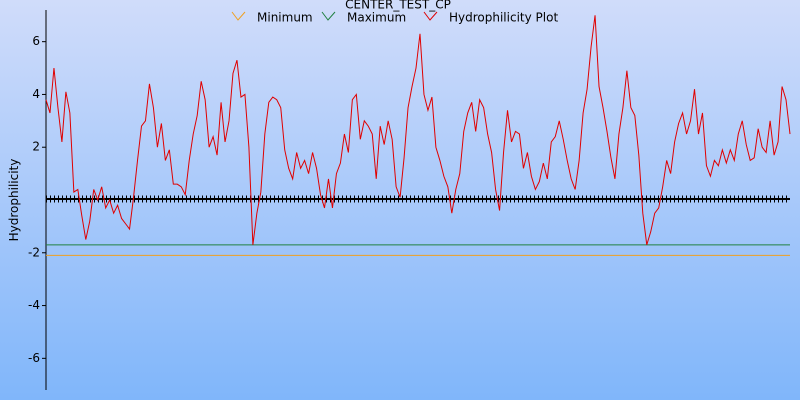 The image size is (800, 404). I want to click on legend: Minimum Maximum Hydrophilicity Plot, so click(394, 18).